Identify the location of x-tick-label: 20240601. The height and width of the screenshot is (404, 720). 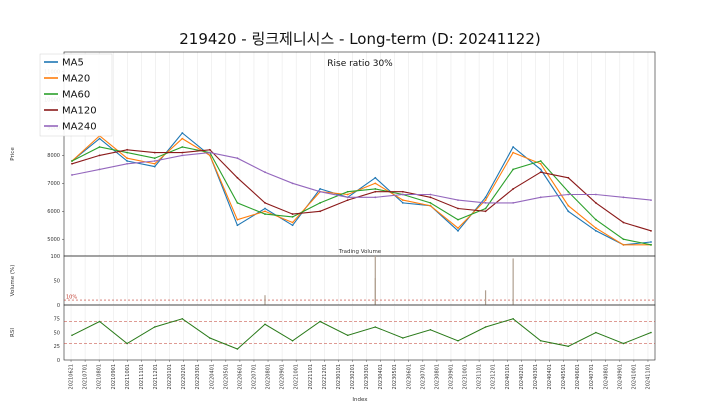
(578, 376).